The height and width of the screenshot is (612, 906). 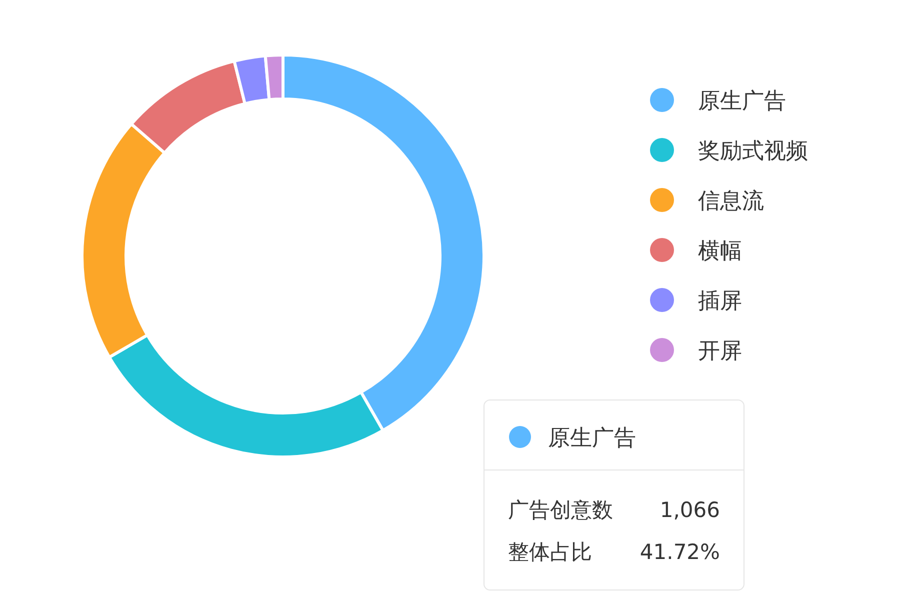 What do you see at coordinates (614, 495) in the screenshot?
I see `tooltip: 原生广告 广告创意数 1,066 整体占比 41.72%` at bounding box center [614, 495].